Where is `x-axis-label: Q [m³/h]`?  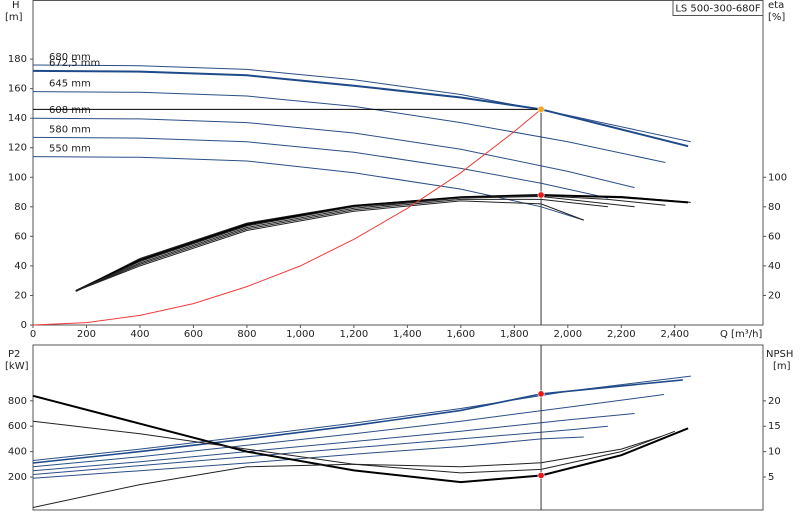 x-axis-label: Q [m³/h] is located at coordinates (741, 334).